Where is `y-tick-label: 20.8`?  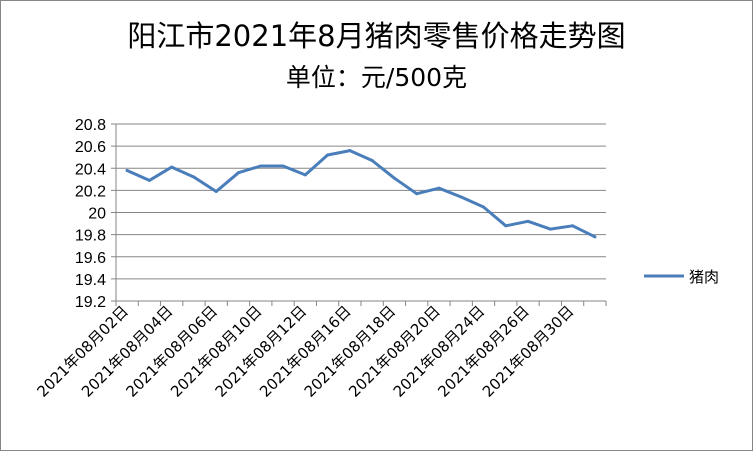
y-tick-label: 20.8 is located at coordinates (90, 125).